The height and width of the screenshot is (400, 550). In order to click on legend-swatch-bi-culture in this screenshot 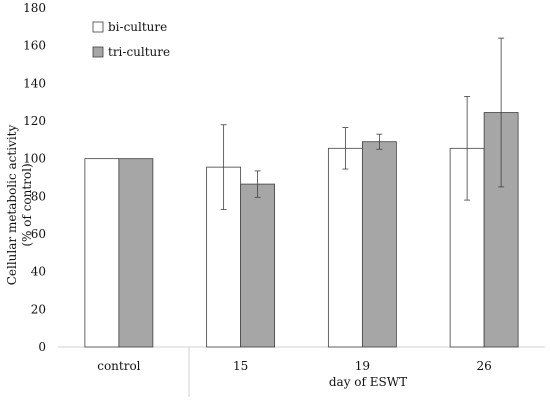, I will do `click(98, 27)`.